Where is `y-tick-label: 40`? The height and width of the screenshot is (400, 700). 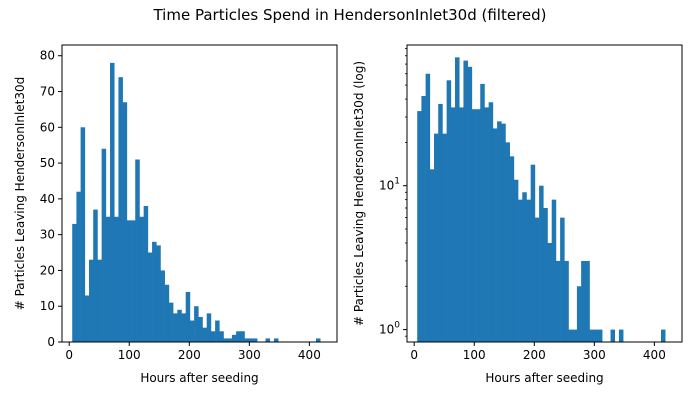
y-tick-label: 40 is located at coordinates (47, 199).